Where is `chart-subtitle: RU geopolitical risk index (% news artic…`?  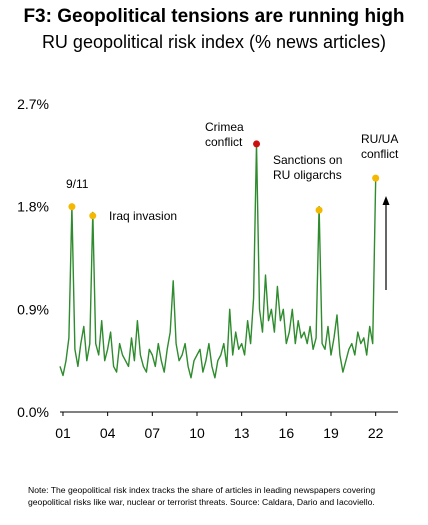 chart-subtitle: RU geopolitical risk index (% news artic… is located at coordinates (214, 42).